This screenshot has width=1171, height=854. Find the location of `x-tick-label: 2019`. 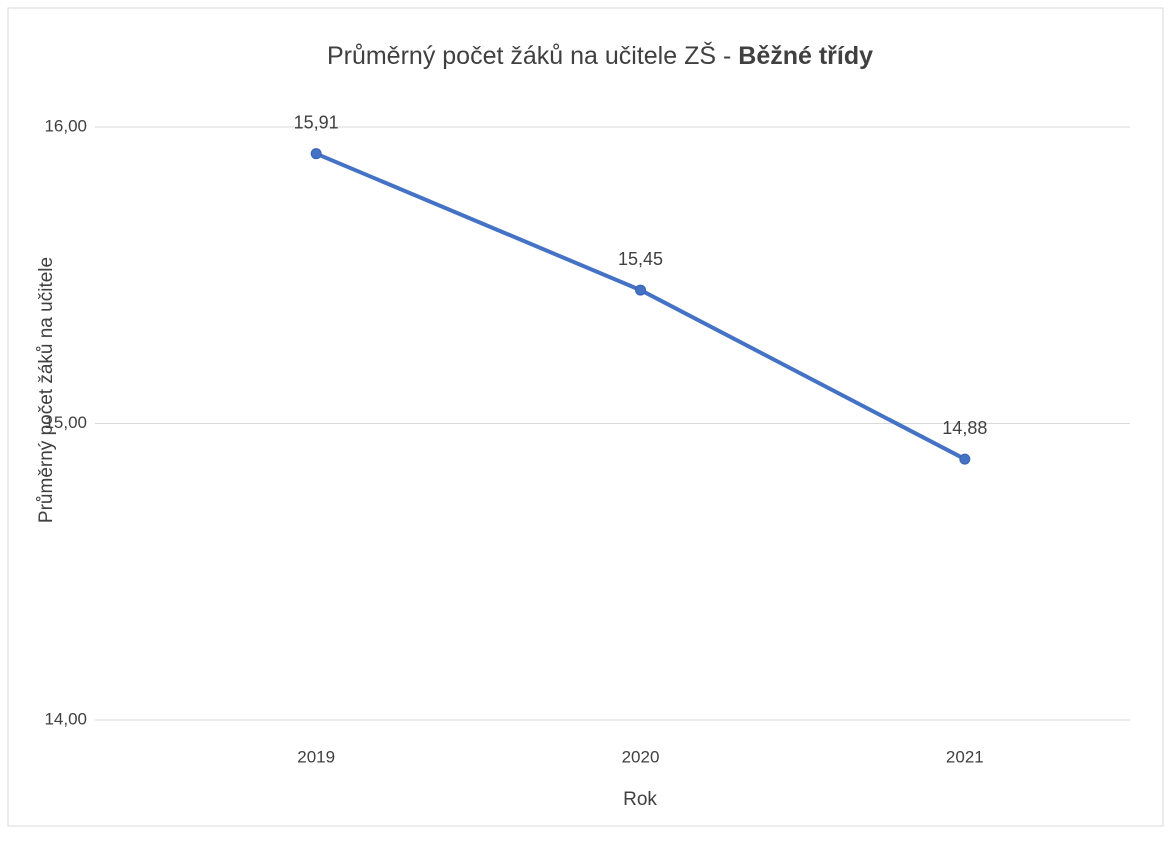

x-tick-label: 2019 is located at coordinates (316, 756).